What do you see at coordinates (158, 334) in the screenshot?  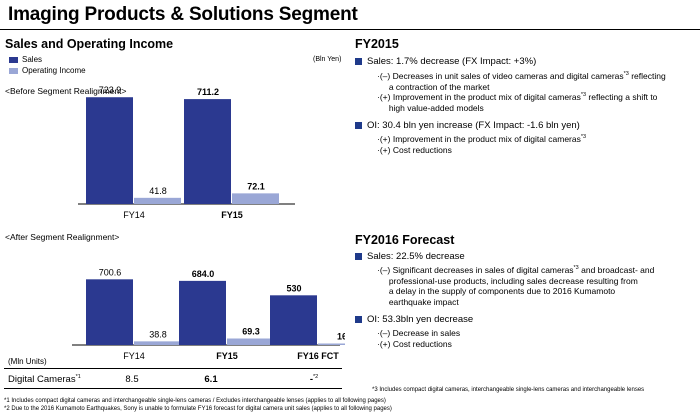 I see `data-label-operating-income-0: 38.8` at bounding box center [158, 334].